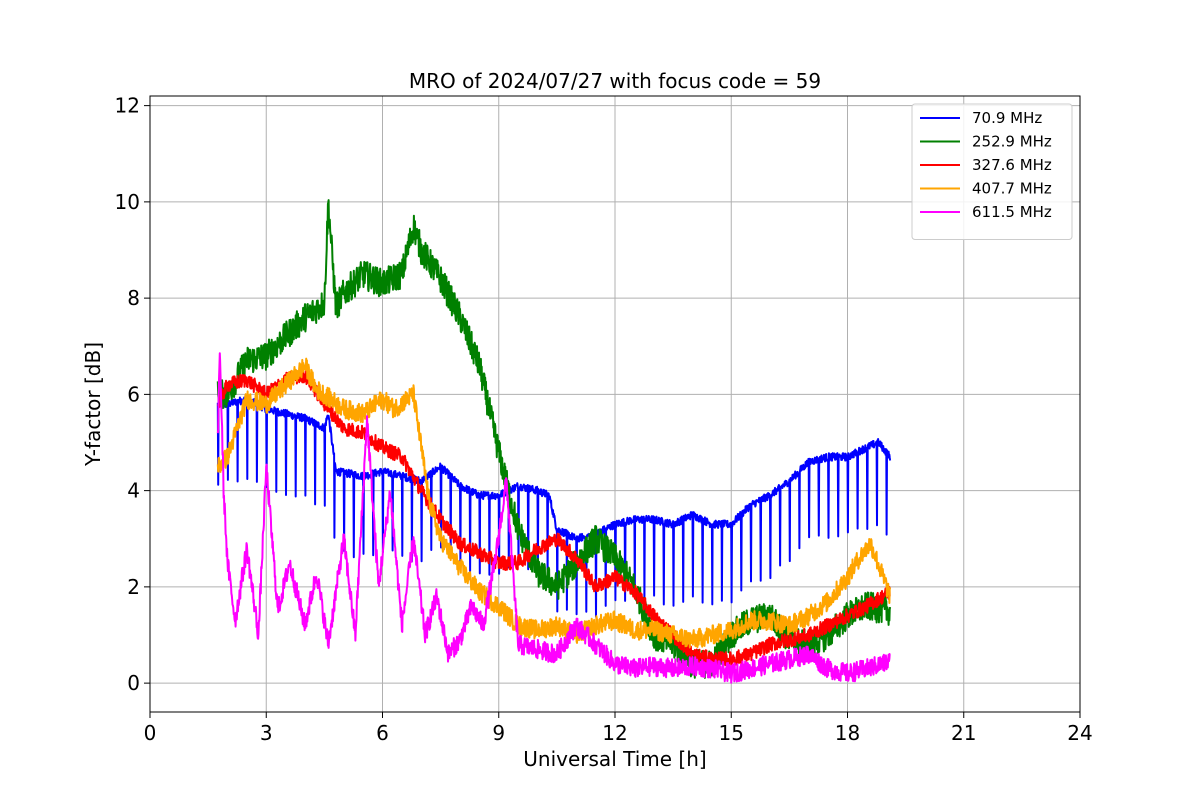 Image resolution: width=1200 pixels, height=800 pixels. Describe the element at coordinates (266, 733) in the screenshot. I see `x-tick-label: 3` at that location.